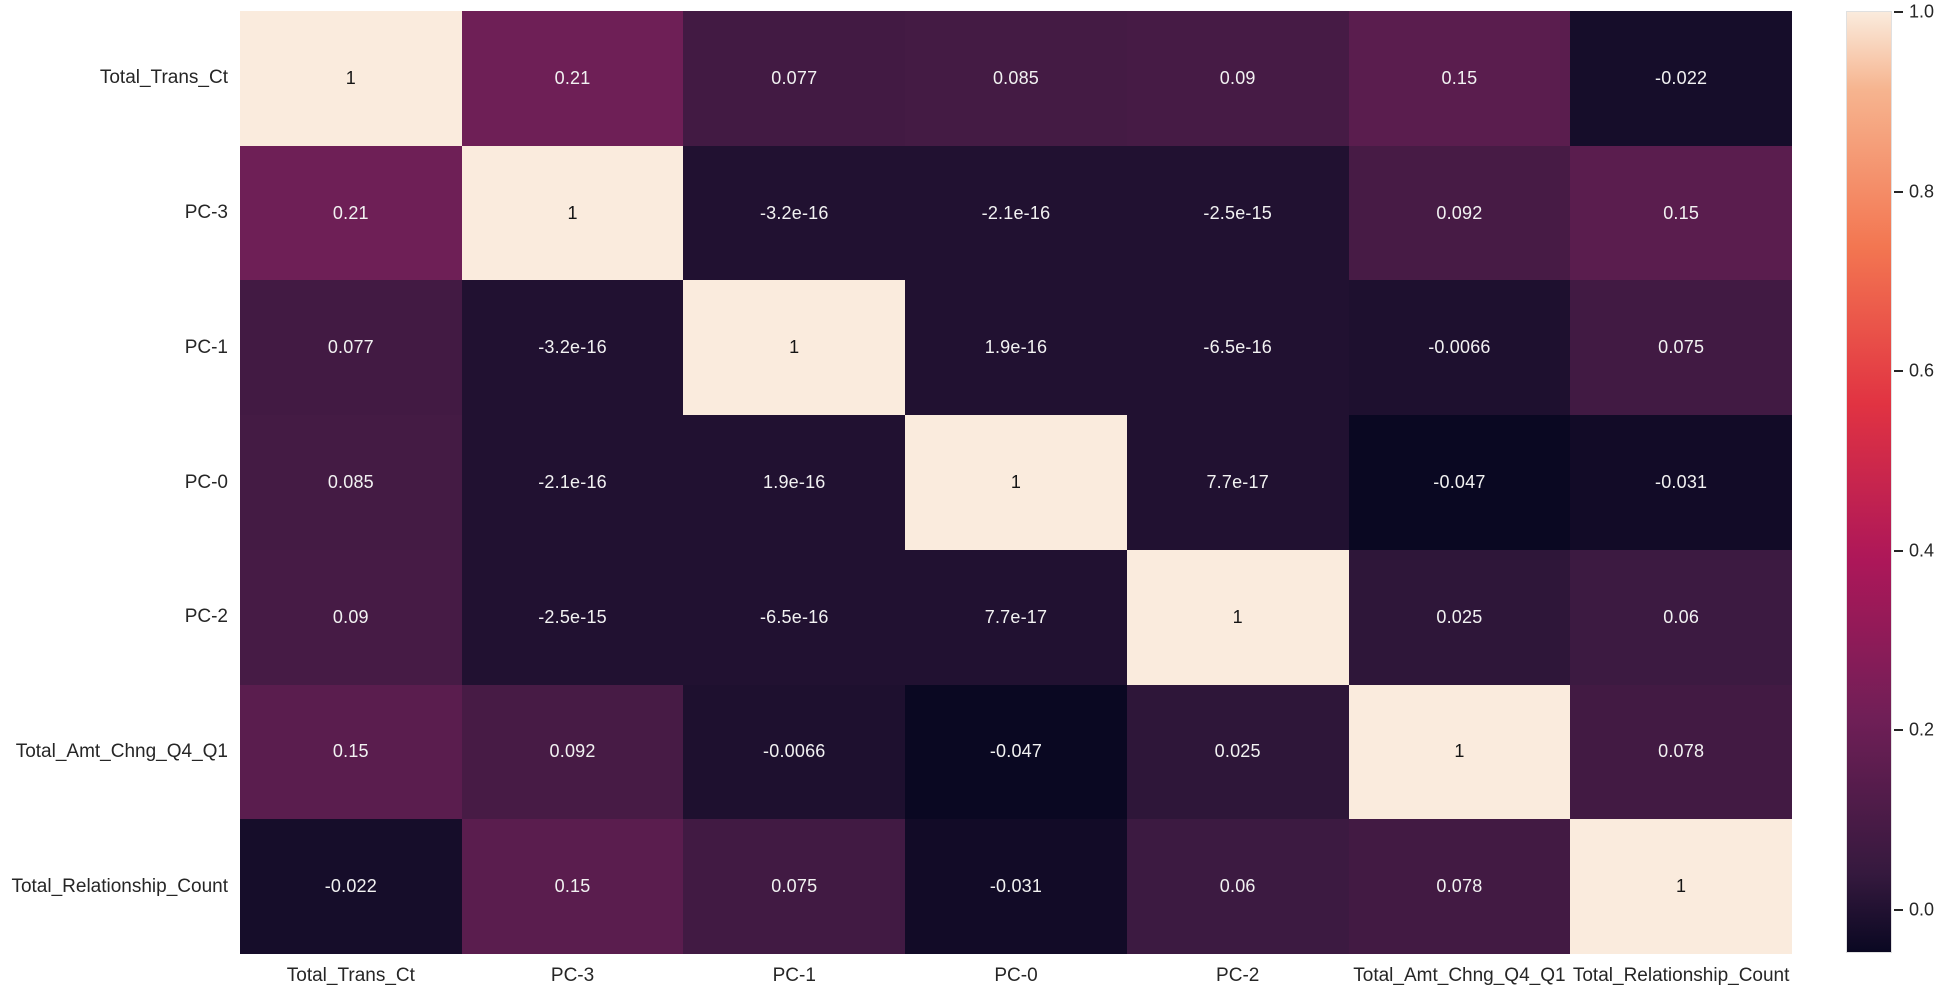 The height and width of the screenshot is (991, 1938). I want to click on cell-value: -0.0066, so click(794, 751).